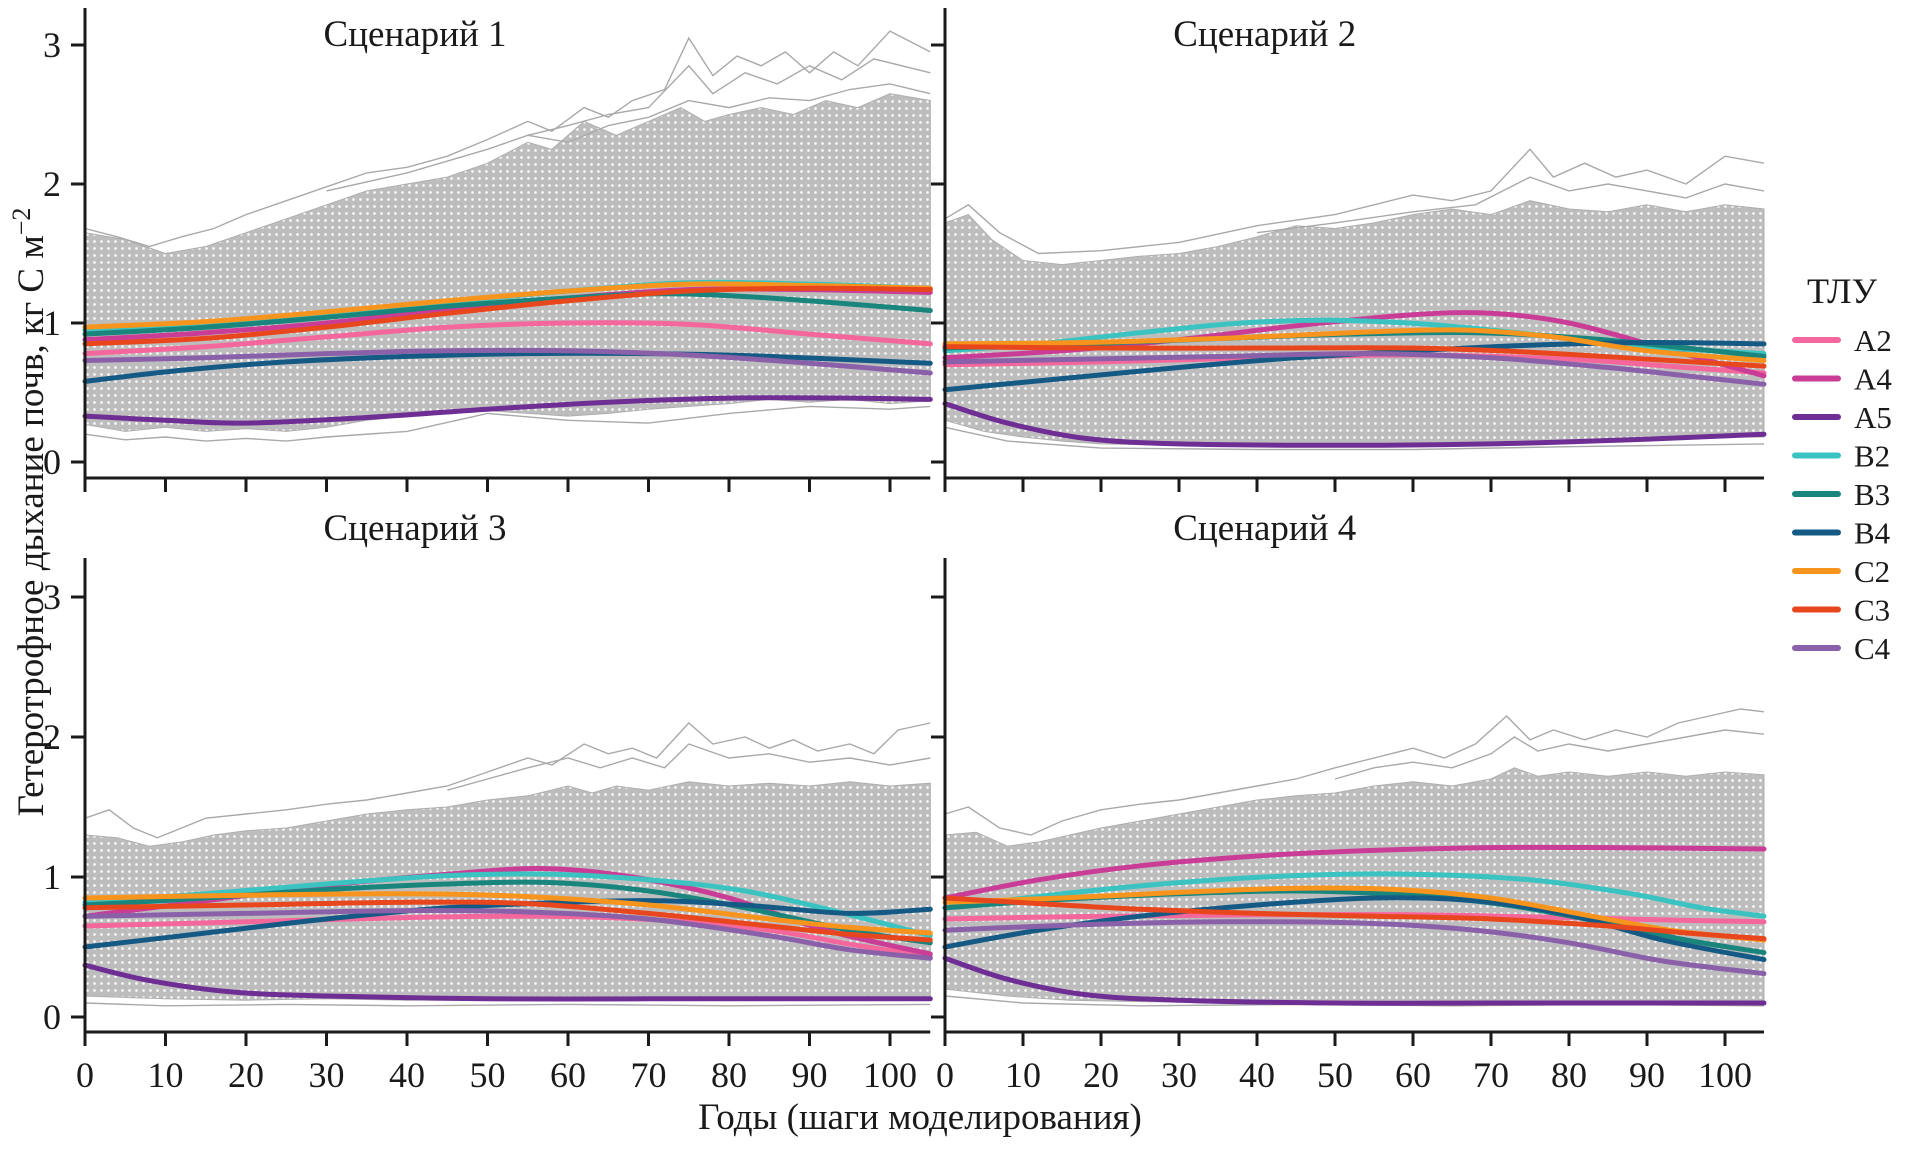  Describe the element at coordinates (1841, 610) in the screenshot. I see `legend-item-C3: C3` at that location.